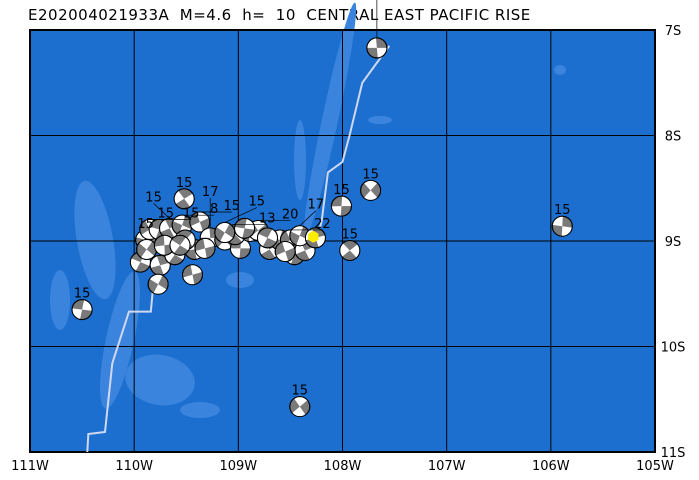 This screenshot has height=480, width=699. What do you see at coordinates (673, 348) in the screenshot?
I see `lat-tick-label: 10S` at bounding box center [673, 348].